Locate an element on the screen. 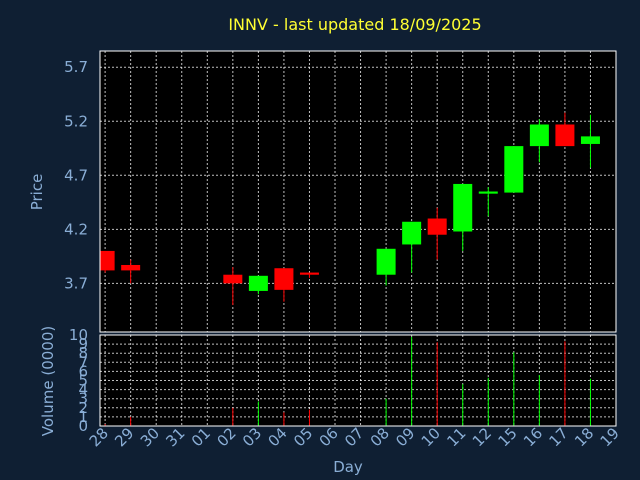  volume-bars is located at coordinates (347, 381).